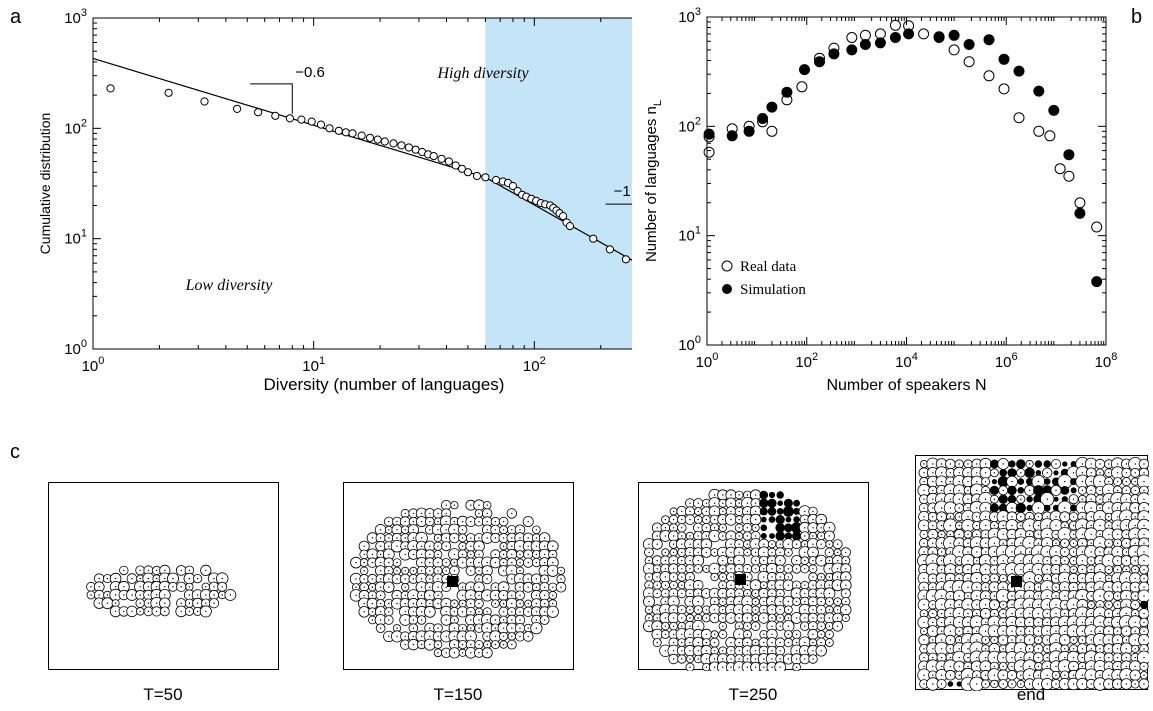 This screenshot has width=1153, height=711. Describe the element at coordinates (163, 694) in the screenshot. I see `snapshot-label-t50: T=50` at that location.